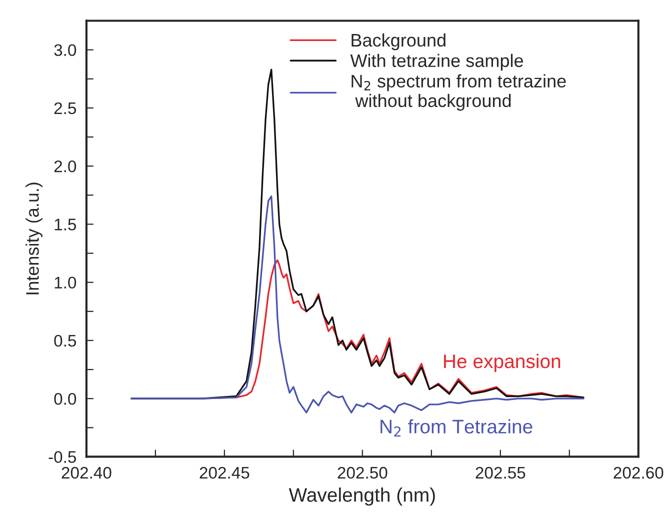  I want to click on x-tick-label: 202.60, so click(639, 472).